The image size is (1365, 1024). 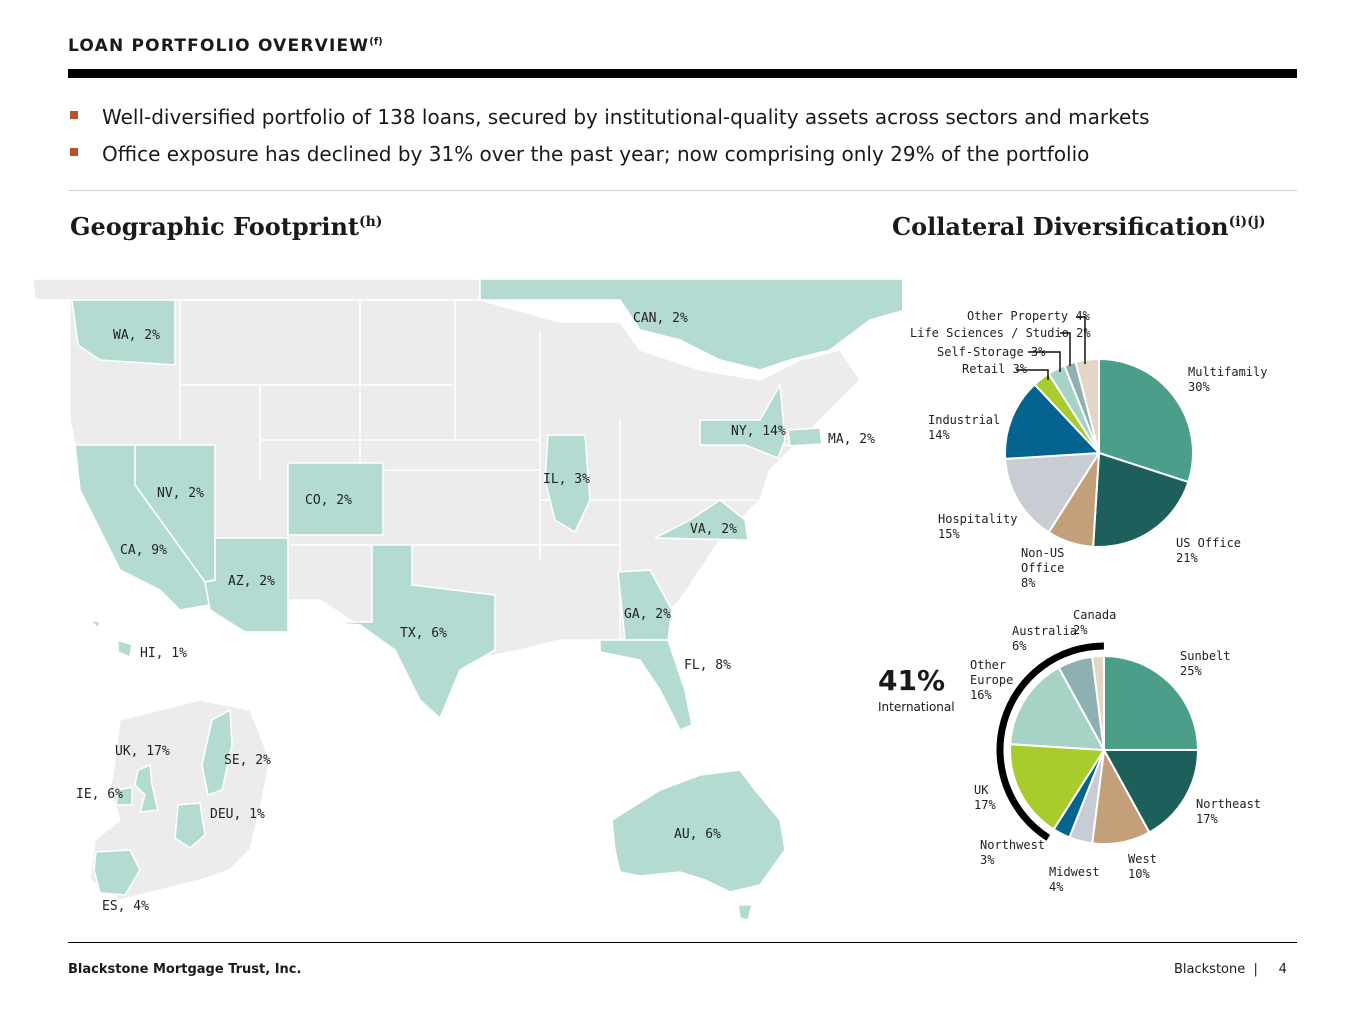 I want to click on map-label-hi: HI, 1%, so click(x=163, y=653).